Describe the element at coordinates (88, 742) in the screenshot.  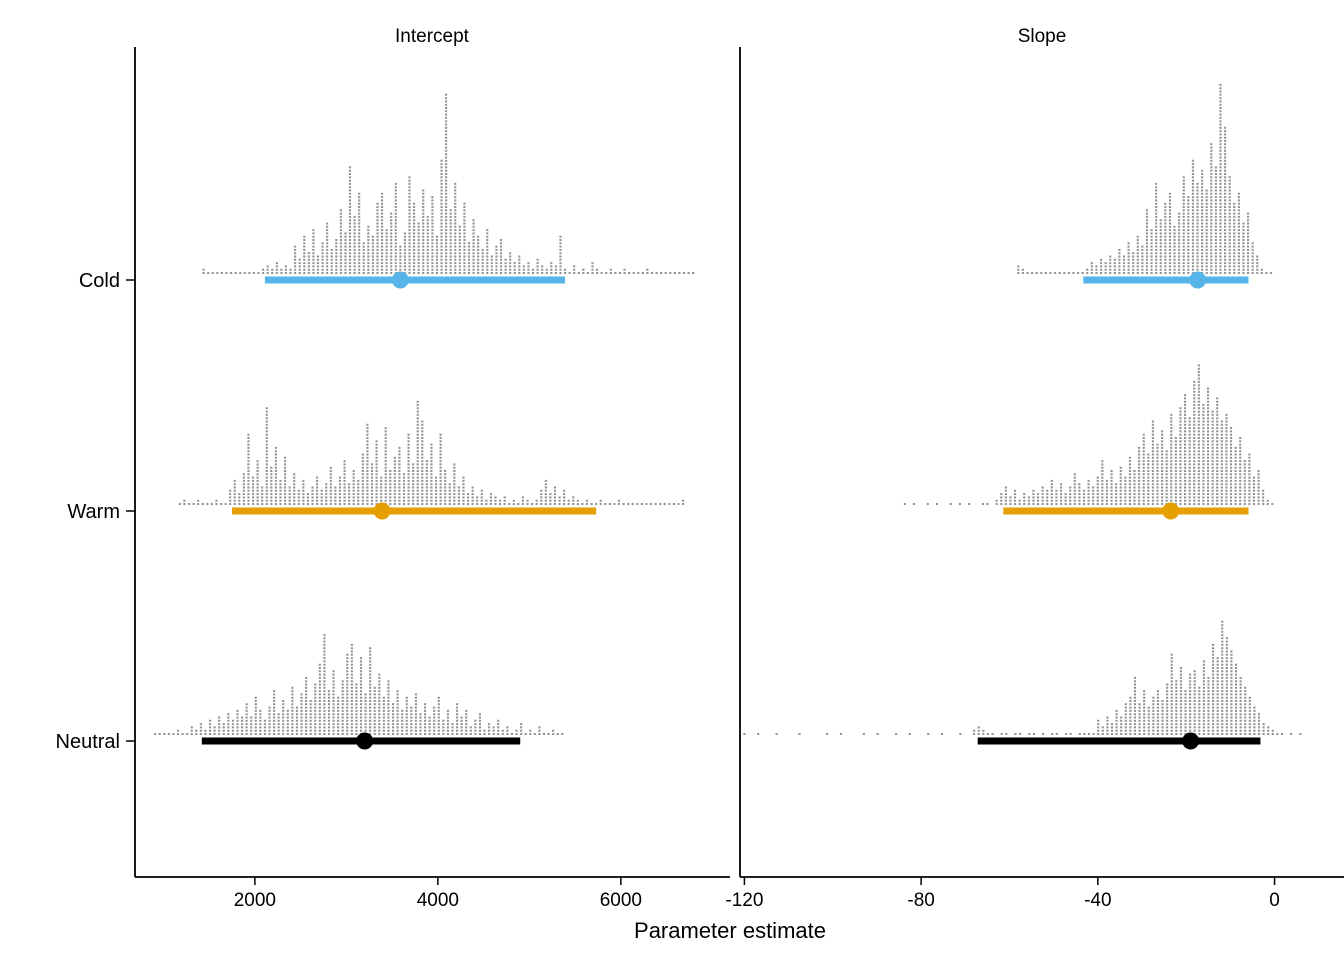
I see `y-label-neutral: Neutral` at that location.